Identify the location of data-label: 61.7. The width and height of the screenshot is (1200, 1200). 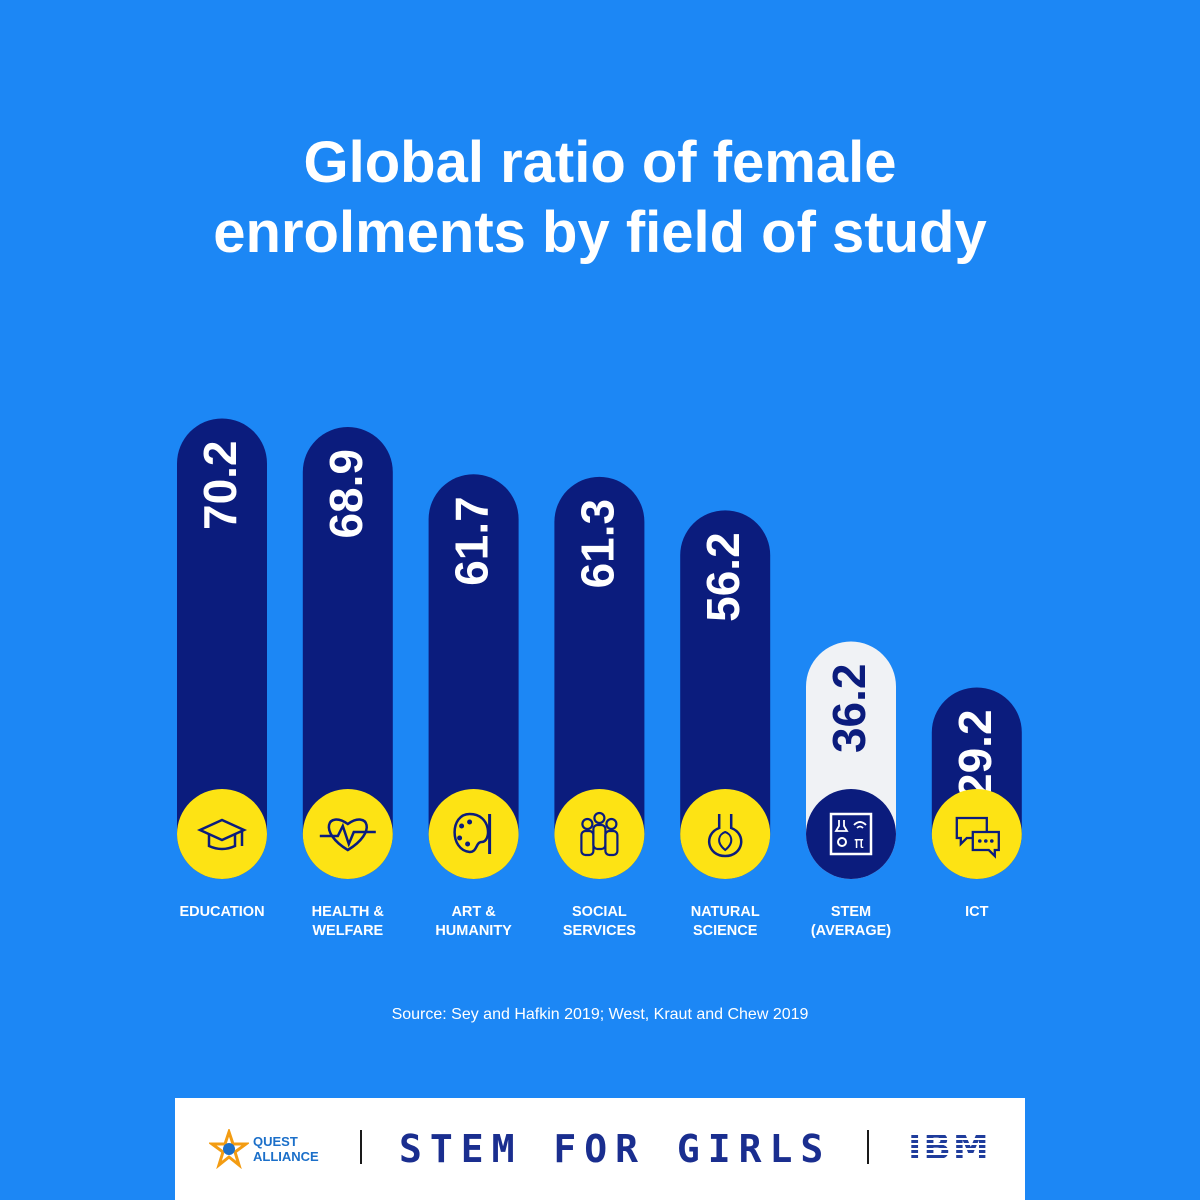
(472, 541).